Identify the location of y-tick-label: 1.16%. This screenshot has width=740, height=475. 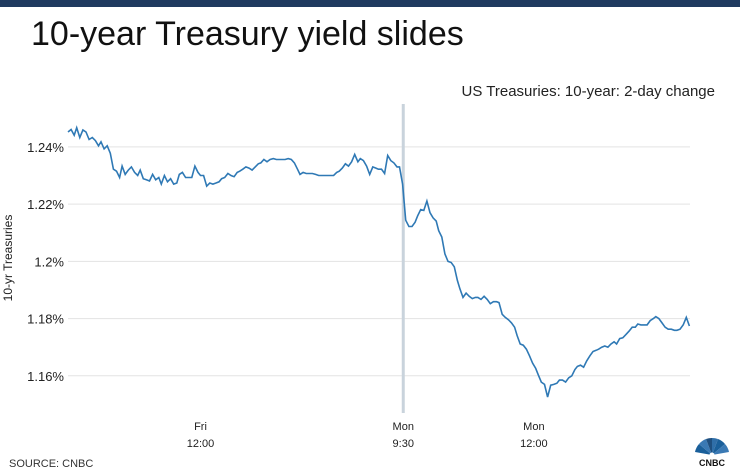
(45, 376).